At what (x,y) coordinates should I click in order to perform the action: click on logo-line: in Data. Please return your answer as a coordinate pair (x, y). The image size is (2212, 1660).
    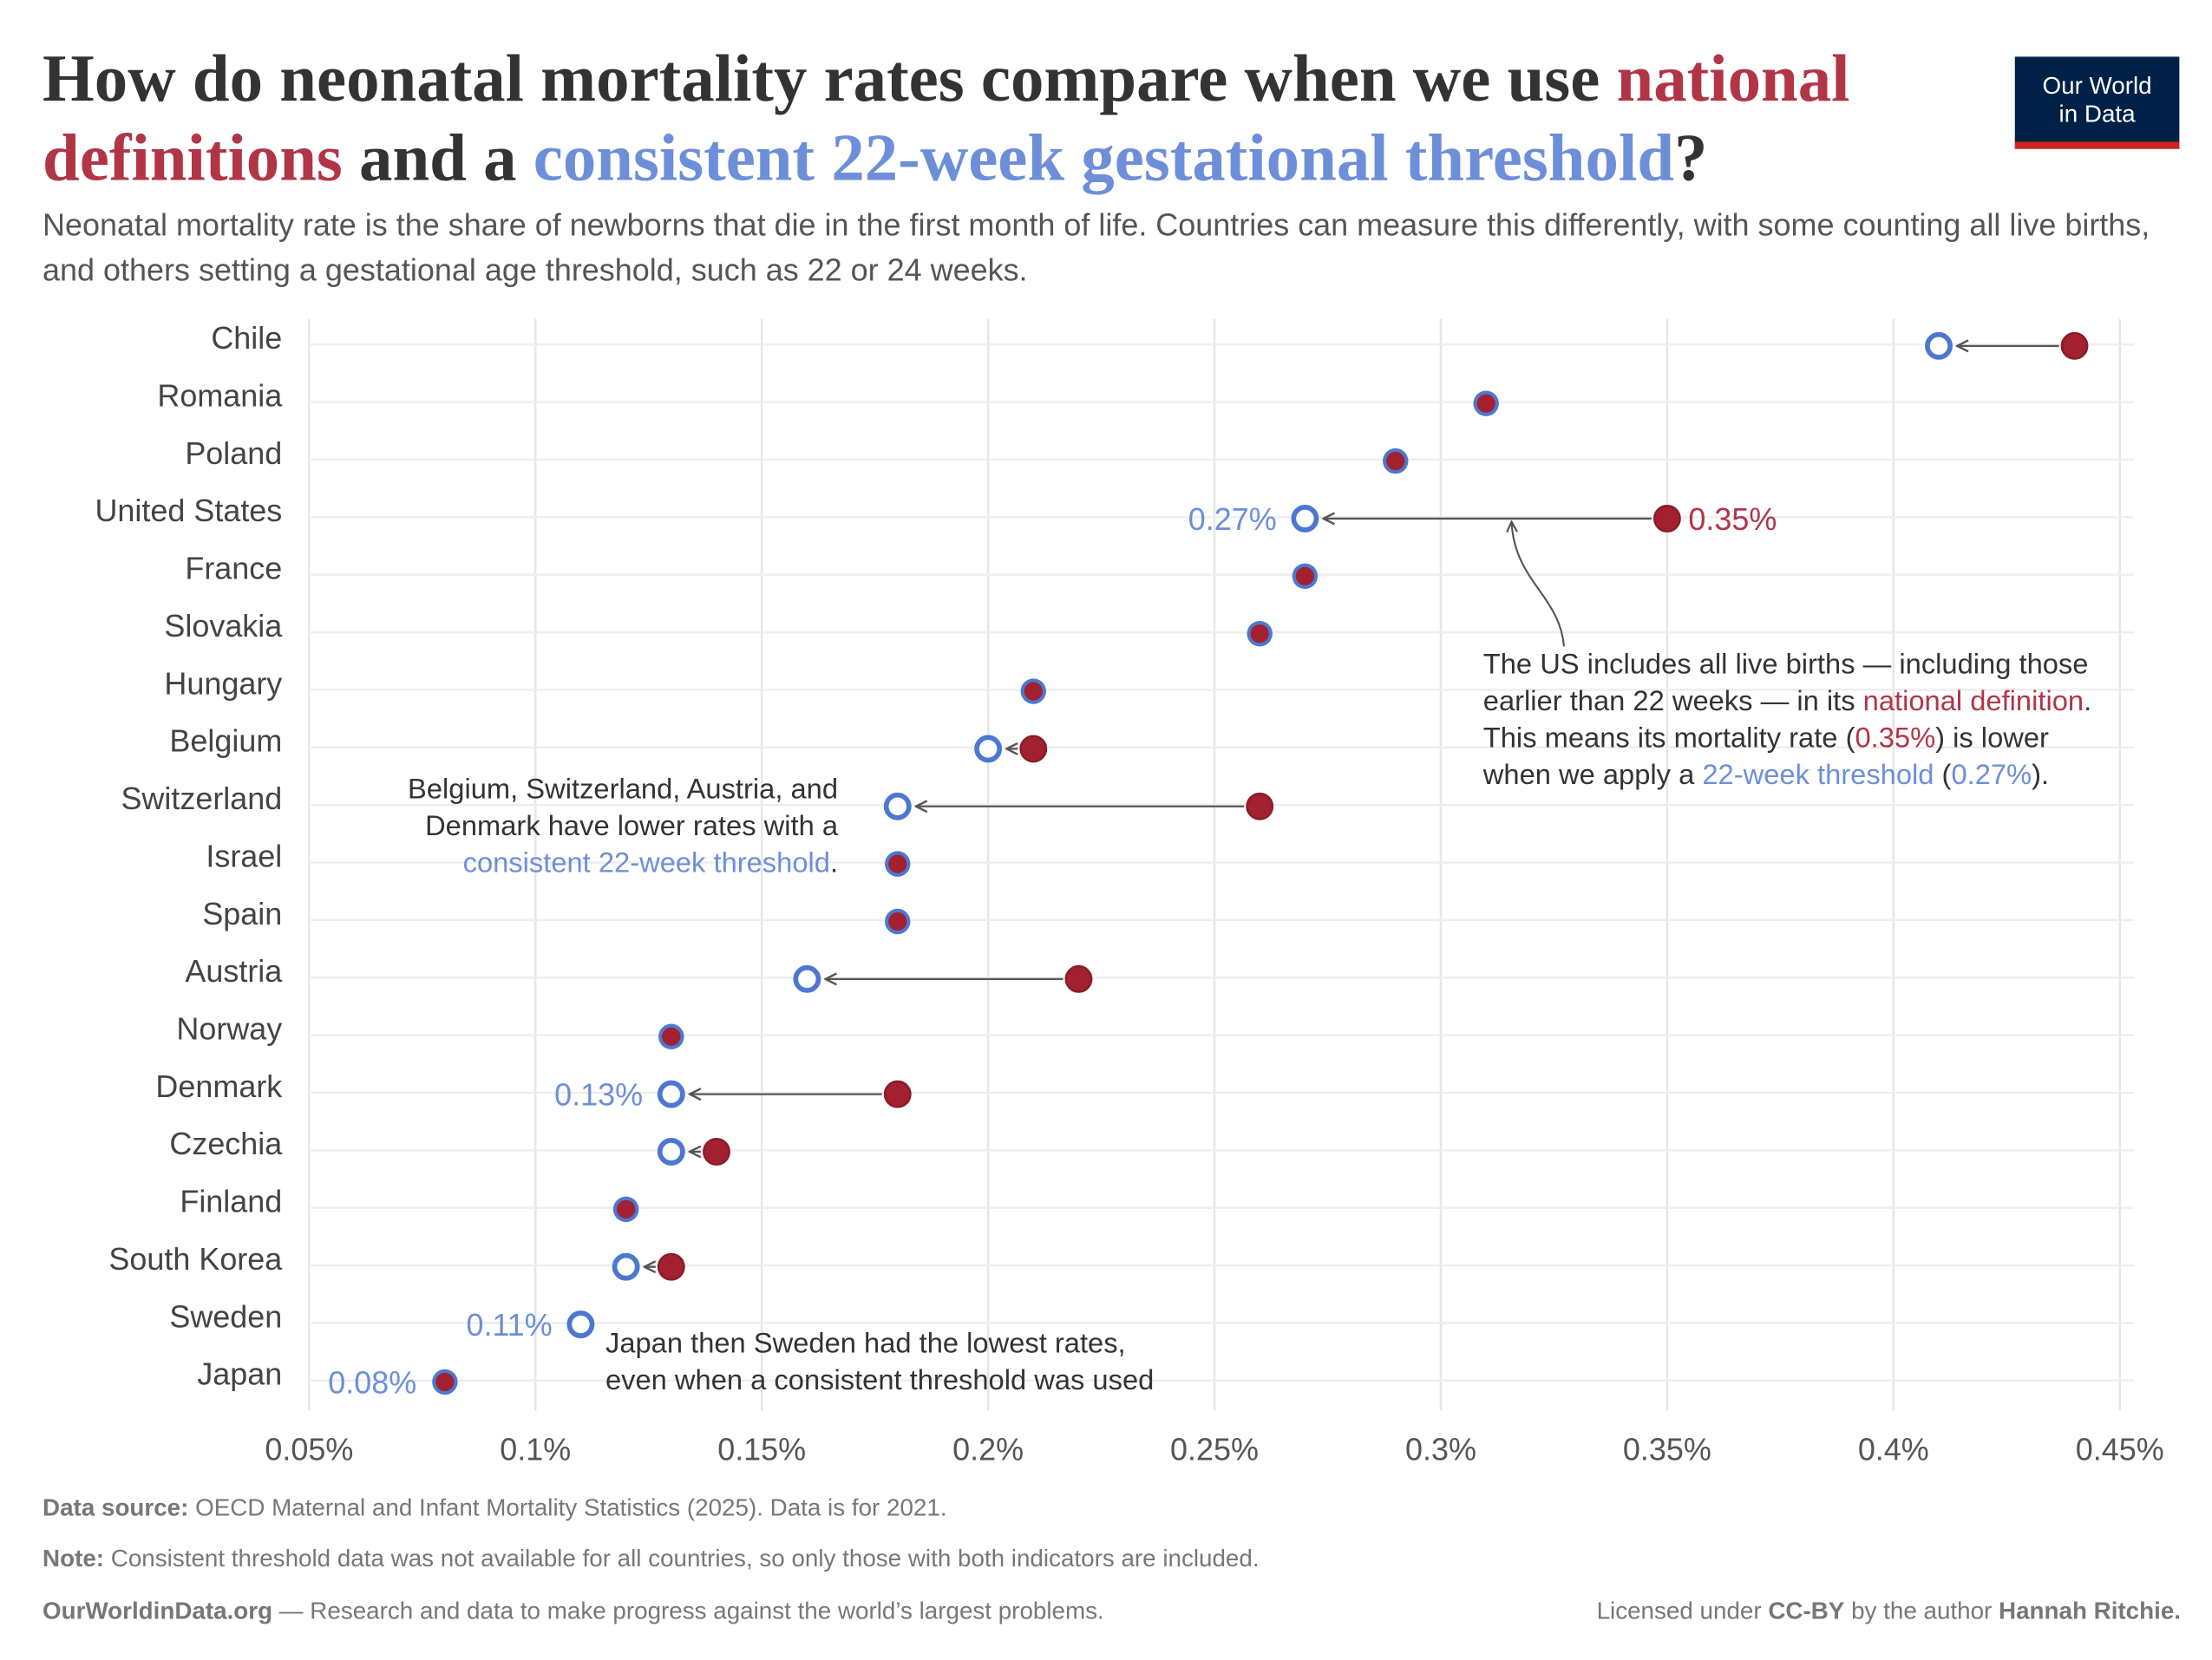
    Looking at the image, I should click on (2097, 114).